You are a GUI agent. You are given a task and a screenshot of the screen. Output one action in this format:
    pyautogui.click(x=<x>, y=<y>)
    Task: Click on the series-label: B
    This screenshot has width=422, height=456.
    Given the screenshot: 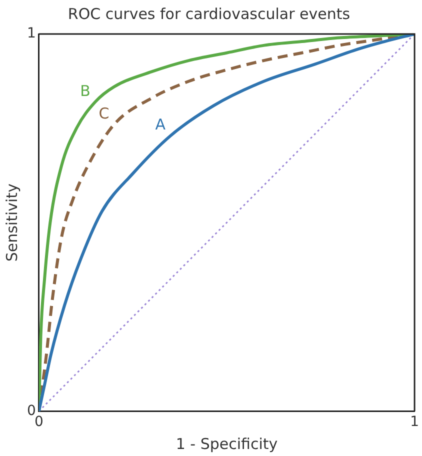 What is the action you would take?
    pyautogui.click(x=85, y=91)
    